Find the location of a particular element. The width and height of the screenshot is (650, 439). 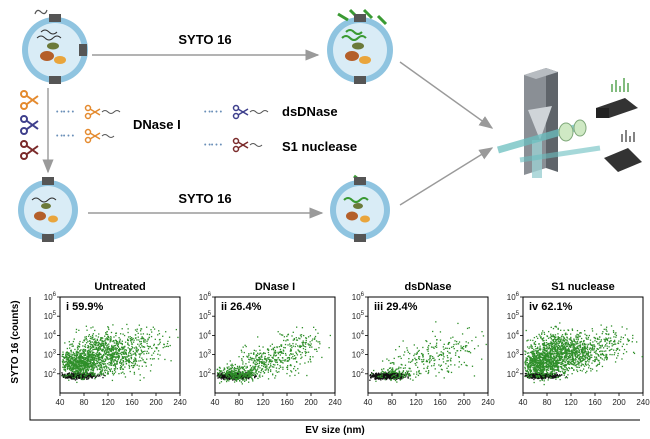

arrow-to-cytometer-top is located at coordinates (446, 95).